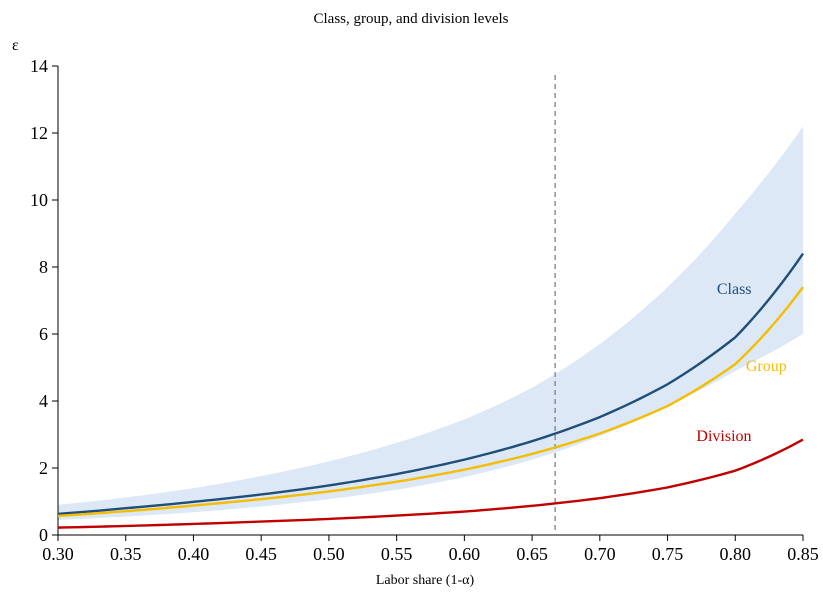 The width and height of the screenshot is (823, 594). I want to click on x-tick-label: 0.85, so click(803, 554).